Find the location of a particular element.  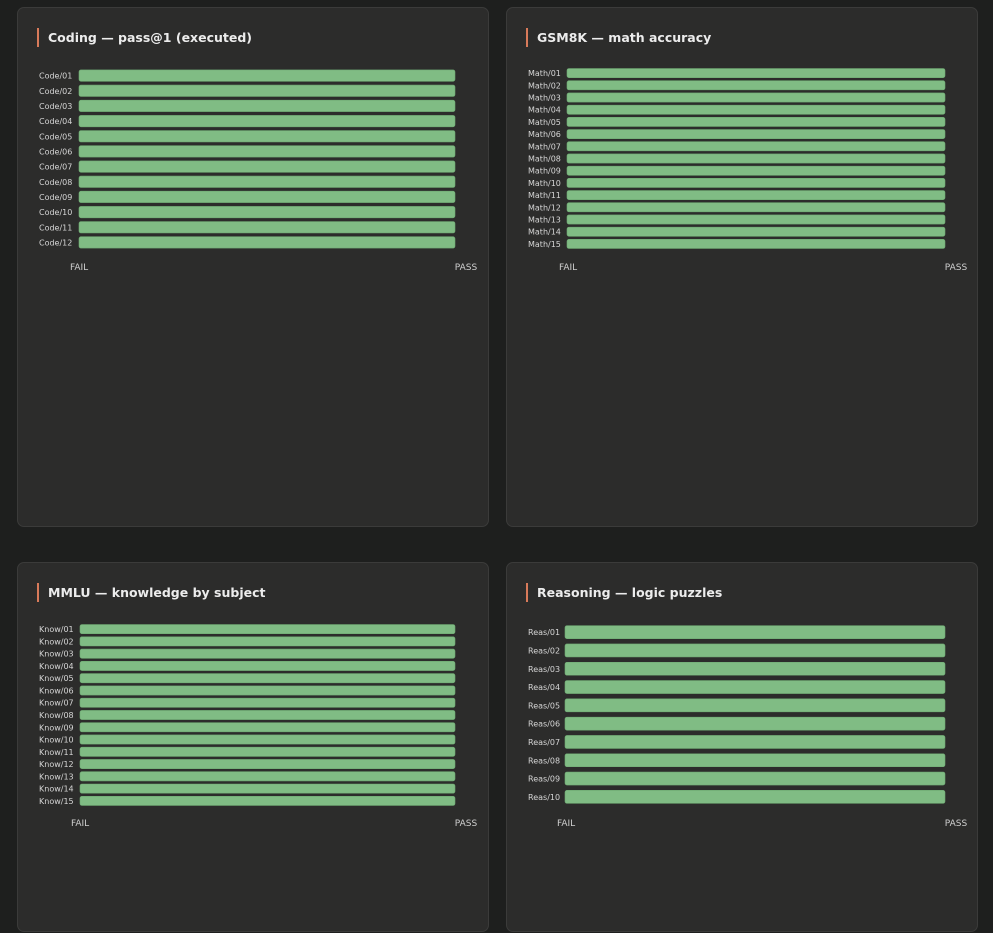

category-label: Know/08 is located at coordinates (56, 715).